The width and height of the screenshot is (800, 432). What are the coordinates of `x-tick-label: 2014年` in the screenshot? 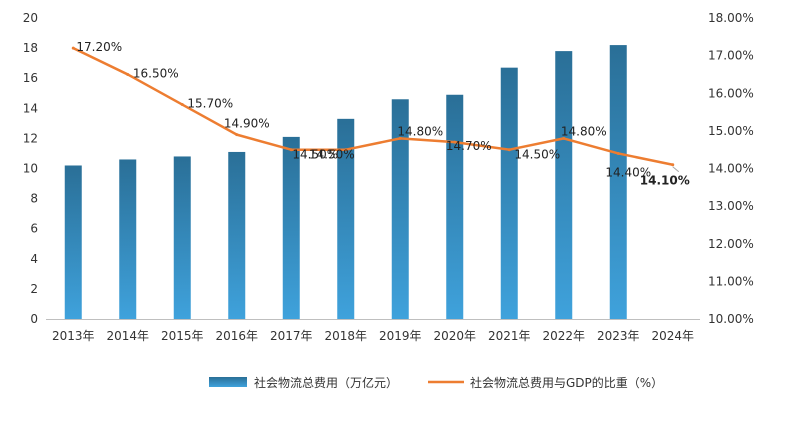 It's located at (127, 336).